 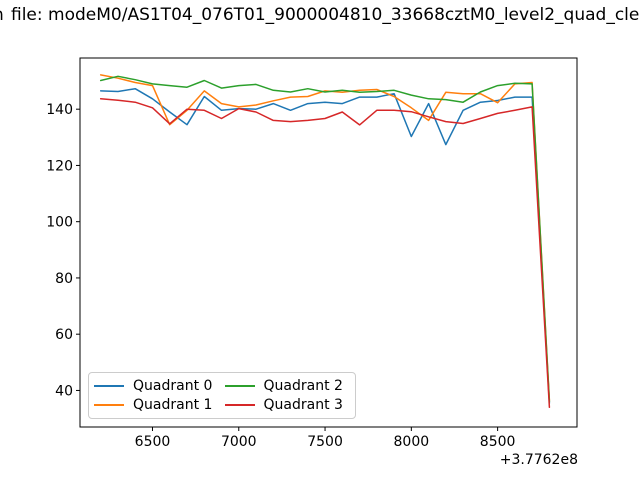 I want to click on x-tick-label: 7000, so click(x=239, y=442).